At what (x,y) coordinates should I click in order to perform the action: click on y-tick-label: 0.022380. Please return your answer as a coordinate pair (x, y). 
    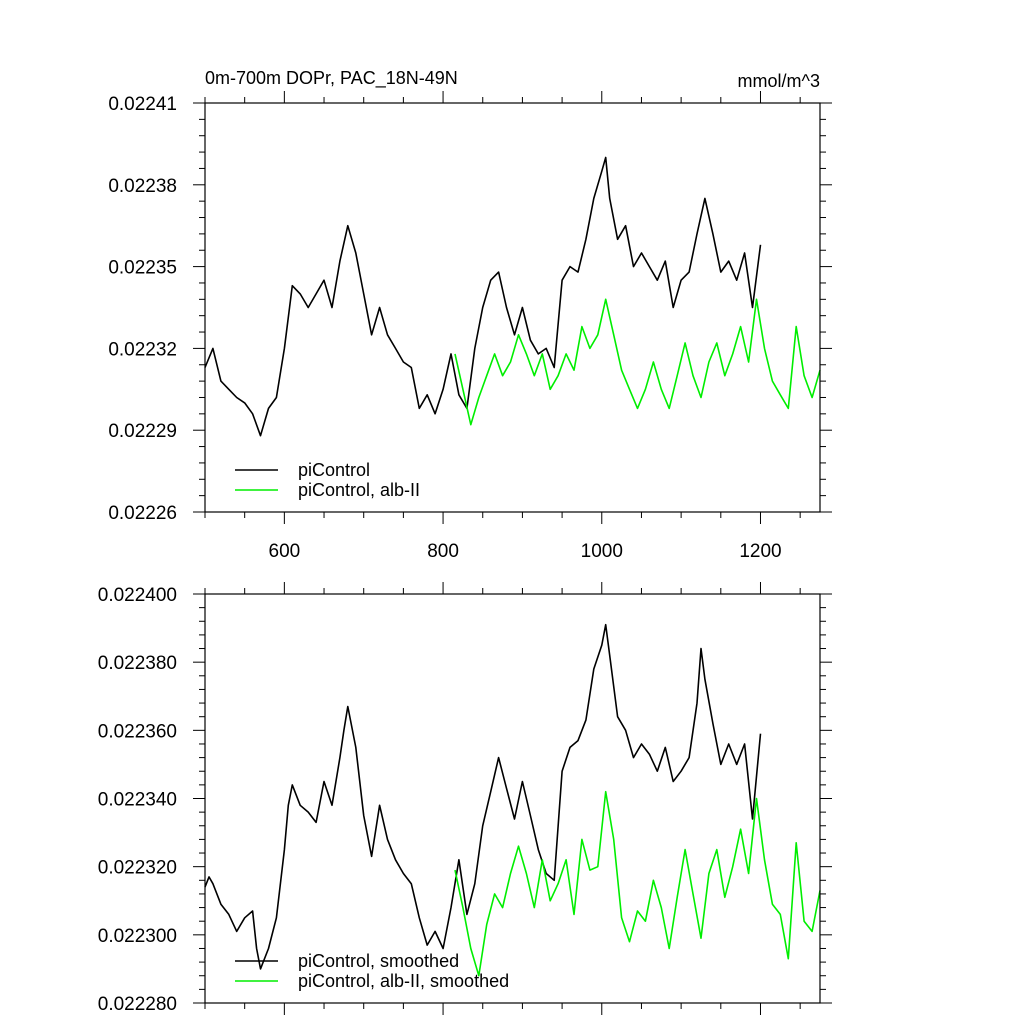
    Looking at the image, I should click on (137, 663).